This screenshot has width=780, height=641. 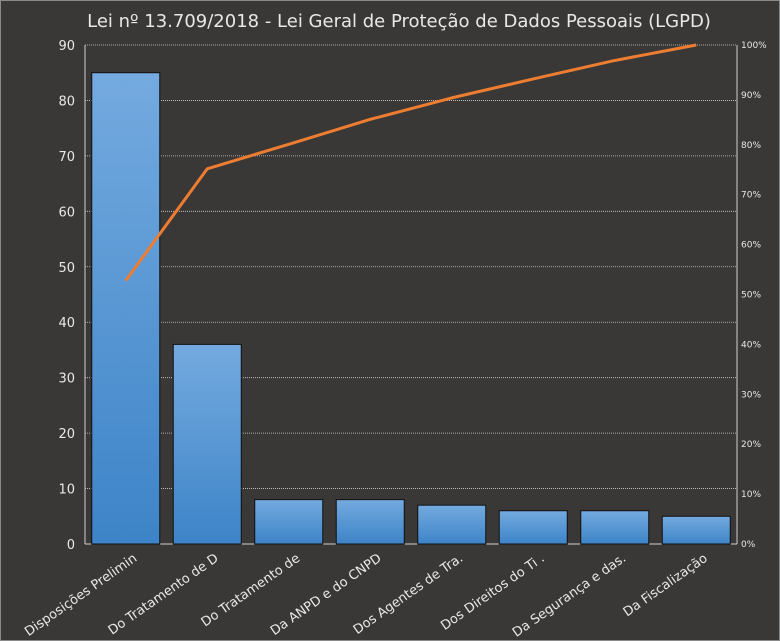 I want to click on y2-tick-label: 20%, so click(x=751, y=445).